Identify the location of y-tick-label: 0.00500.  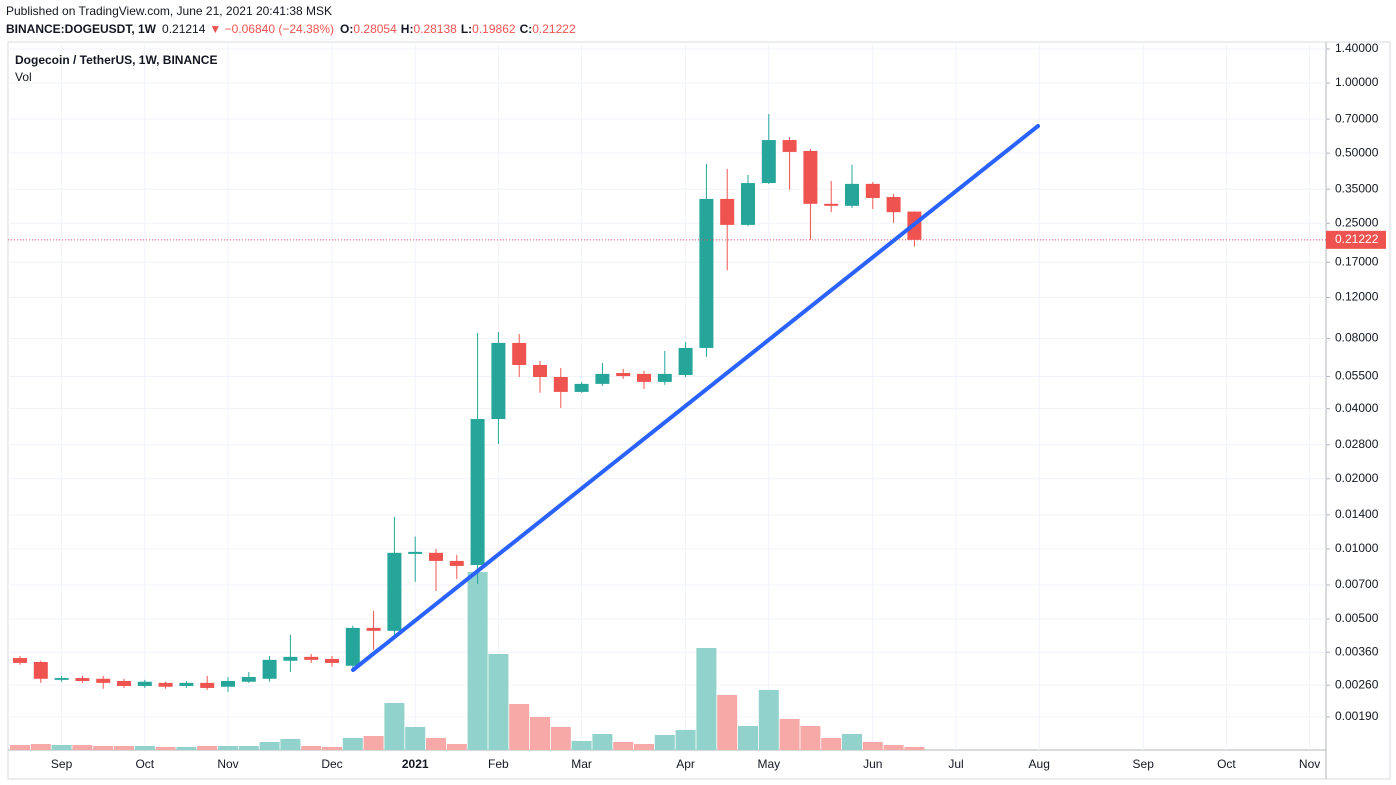
(1357, 618).